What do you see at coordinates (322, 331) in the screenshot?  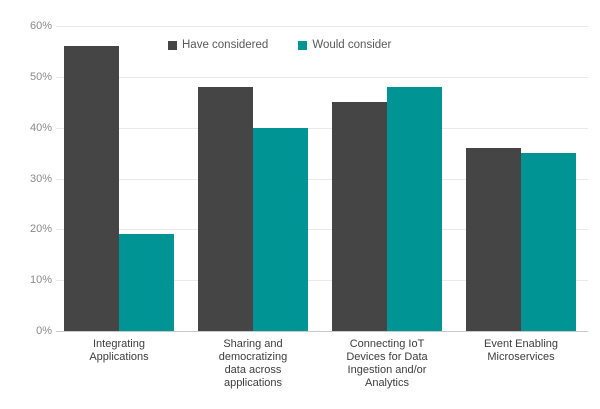 I see `x-axis-line` at bounding box center [322, 331].